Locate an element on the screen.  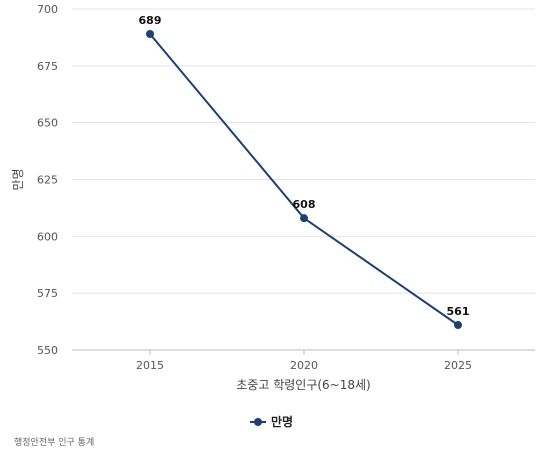
y-tick-label: 625 is located at coordinates (47, 180).